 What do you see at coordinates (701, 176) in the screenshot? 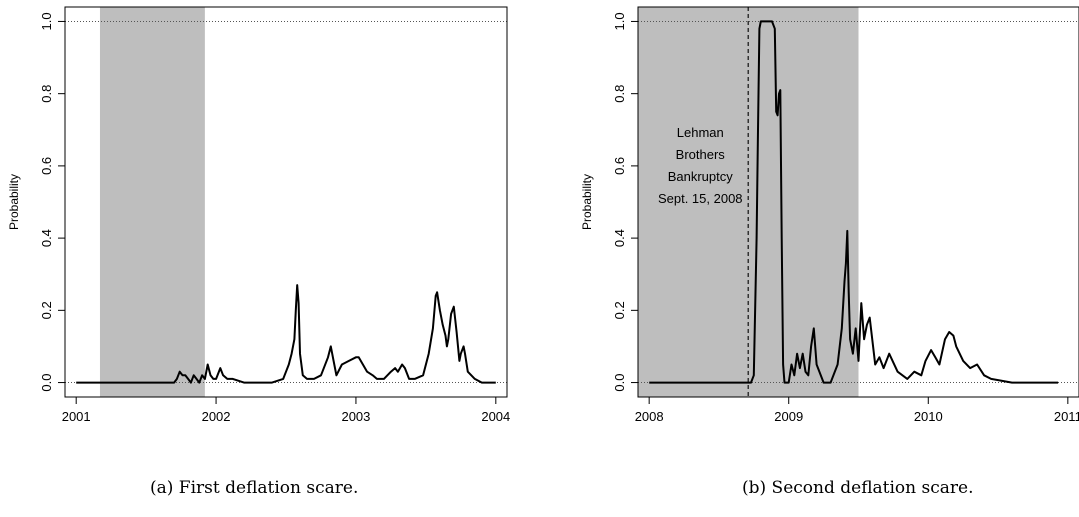
I see `annotation-line-2: Bankruptcy` at bounding box center [701, 176].